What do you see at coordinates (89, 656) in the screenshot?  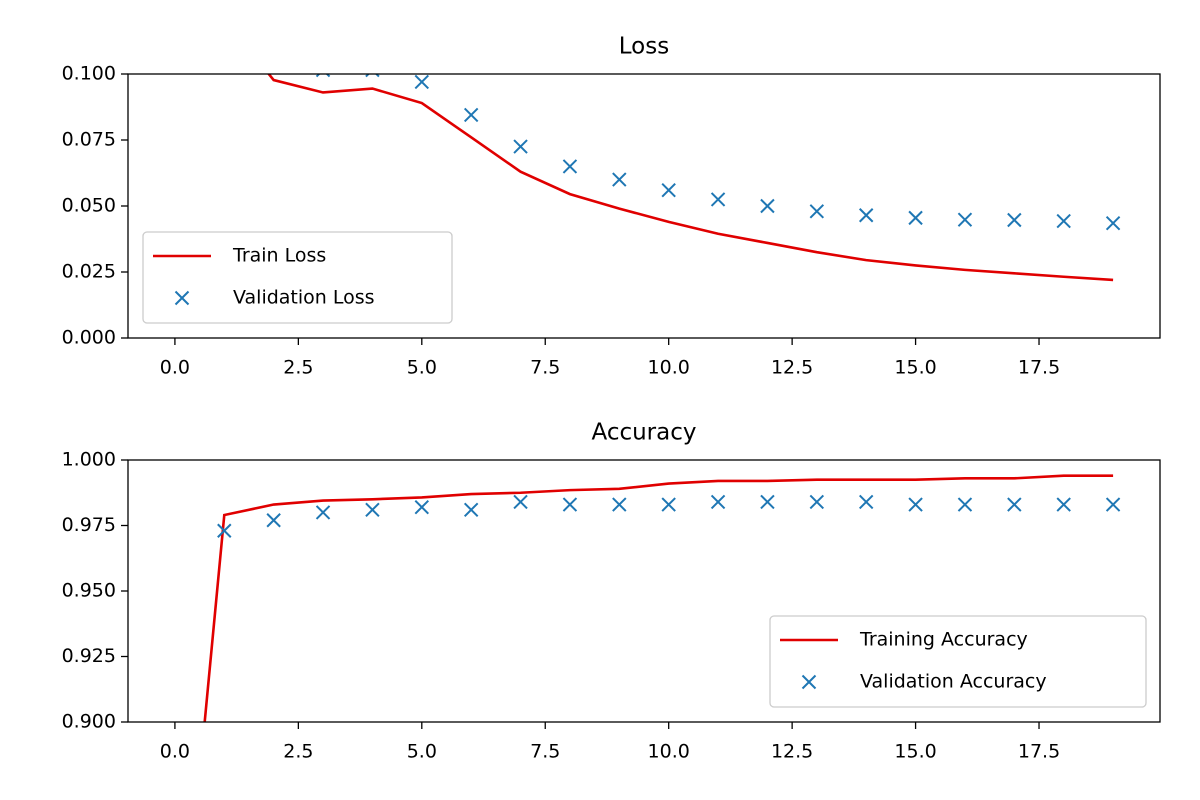 I see `y-tick-label: 0.925` at bounding box center [89, 656].